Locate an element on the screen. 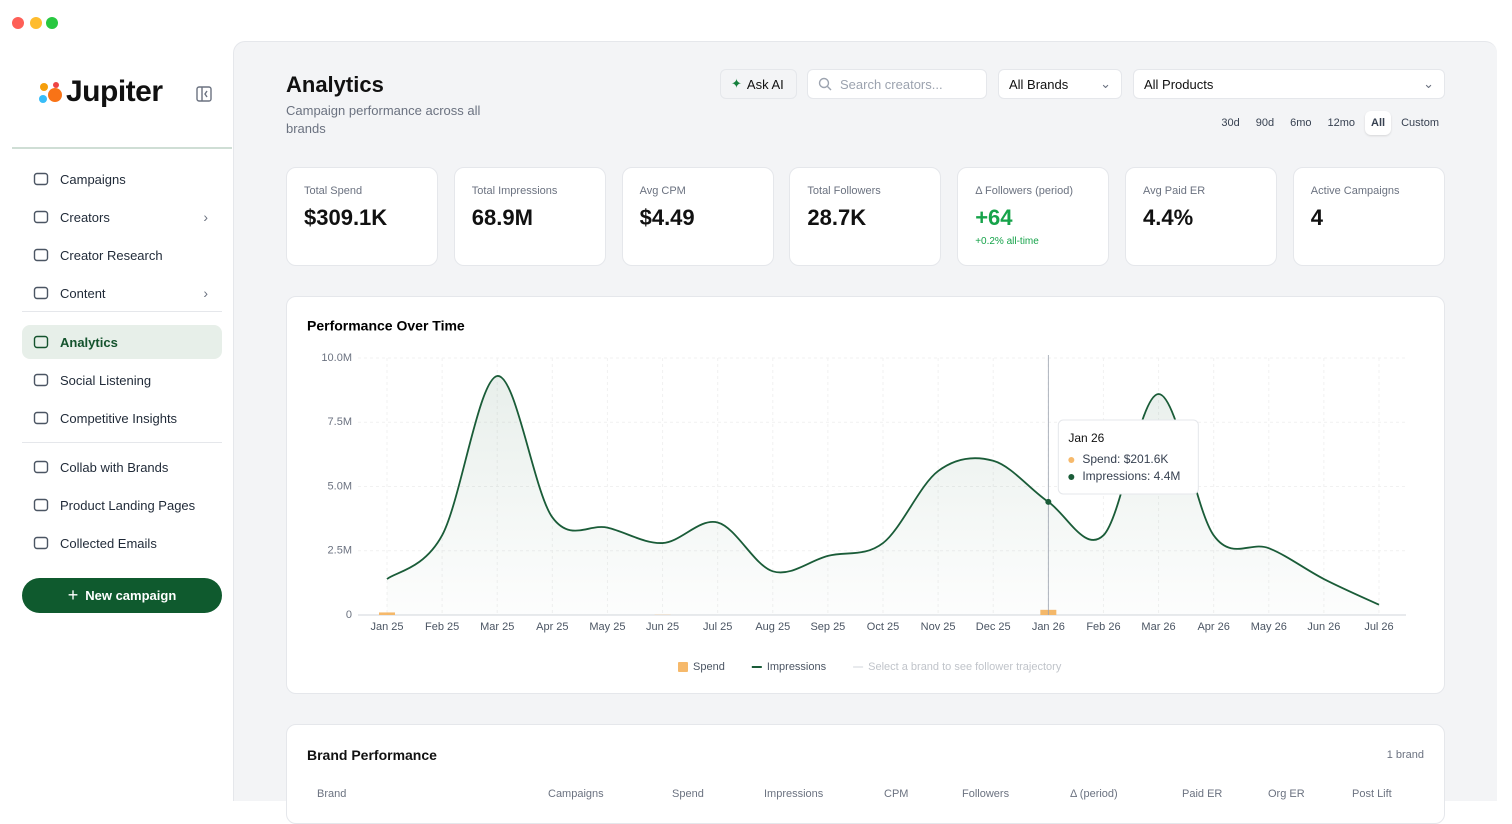 The image size is (1512, 824). stat-value: 4 is located at coordinates (1317, 218).